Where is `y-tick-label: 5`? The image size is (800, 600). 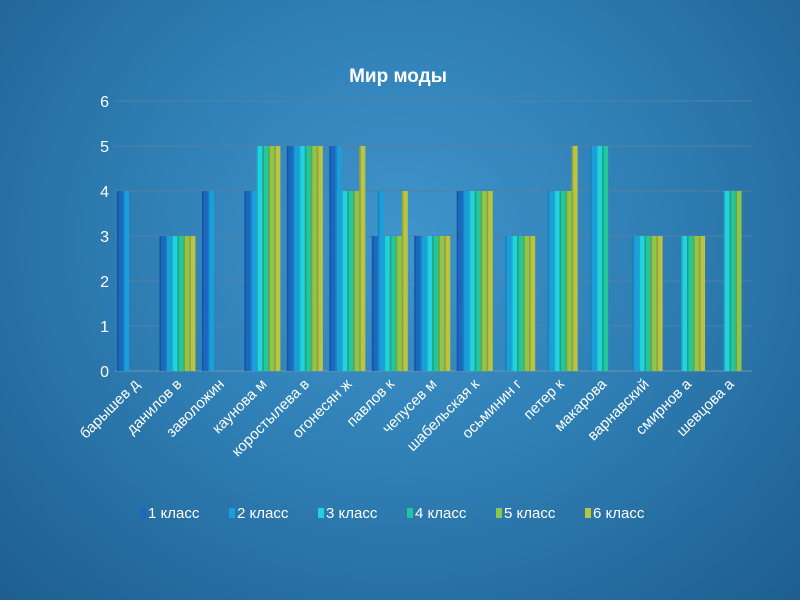 y-tick-label: 5 is located at coordinates (104, 147).